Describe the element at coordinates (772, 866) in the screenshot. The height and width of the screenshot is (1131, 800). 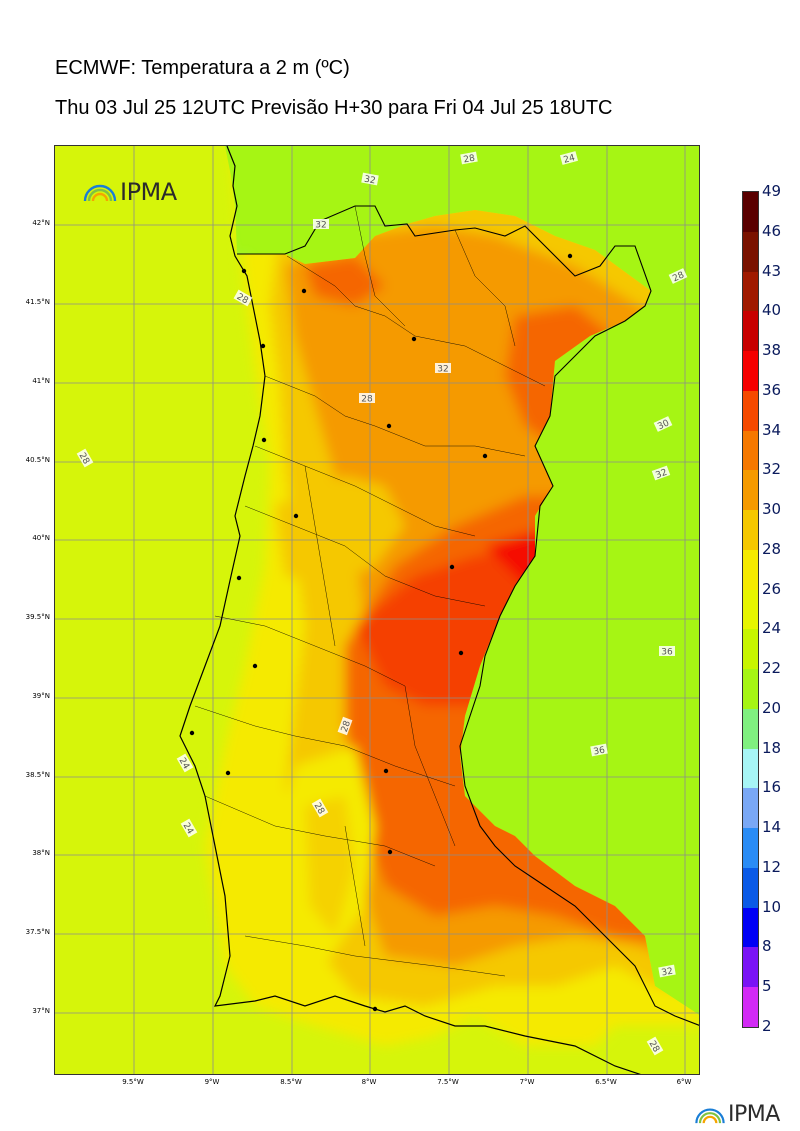
I see `colorbar-tick-label: 12` at that location.